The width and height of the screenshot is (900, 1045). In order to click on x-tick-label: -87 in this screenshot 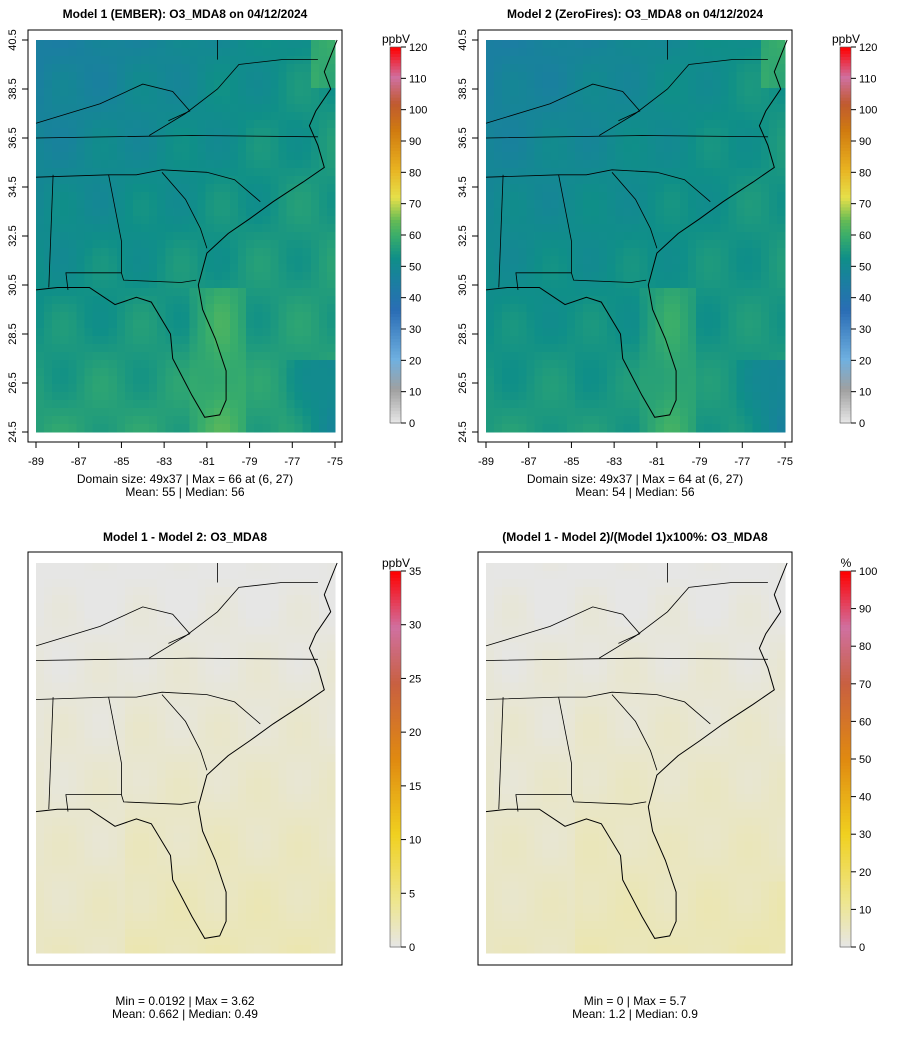, I will do `click(529, 462)`.